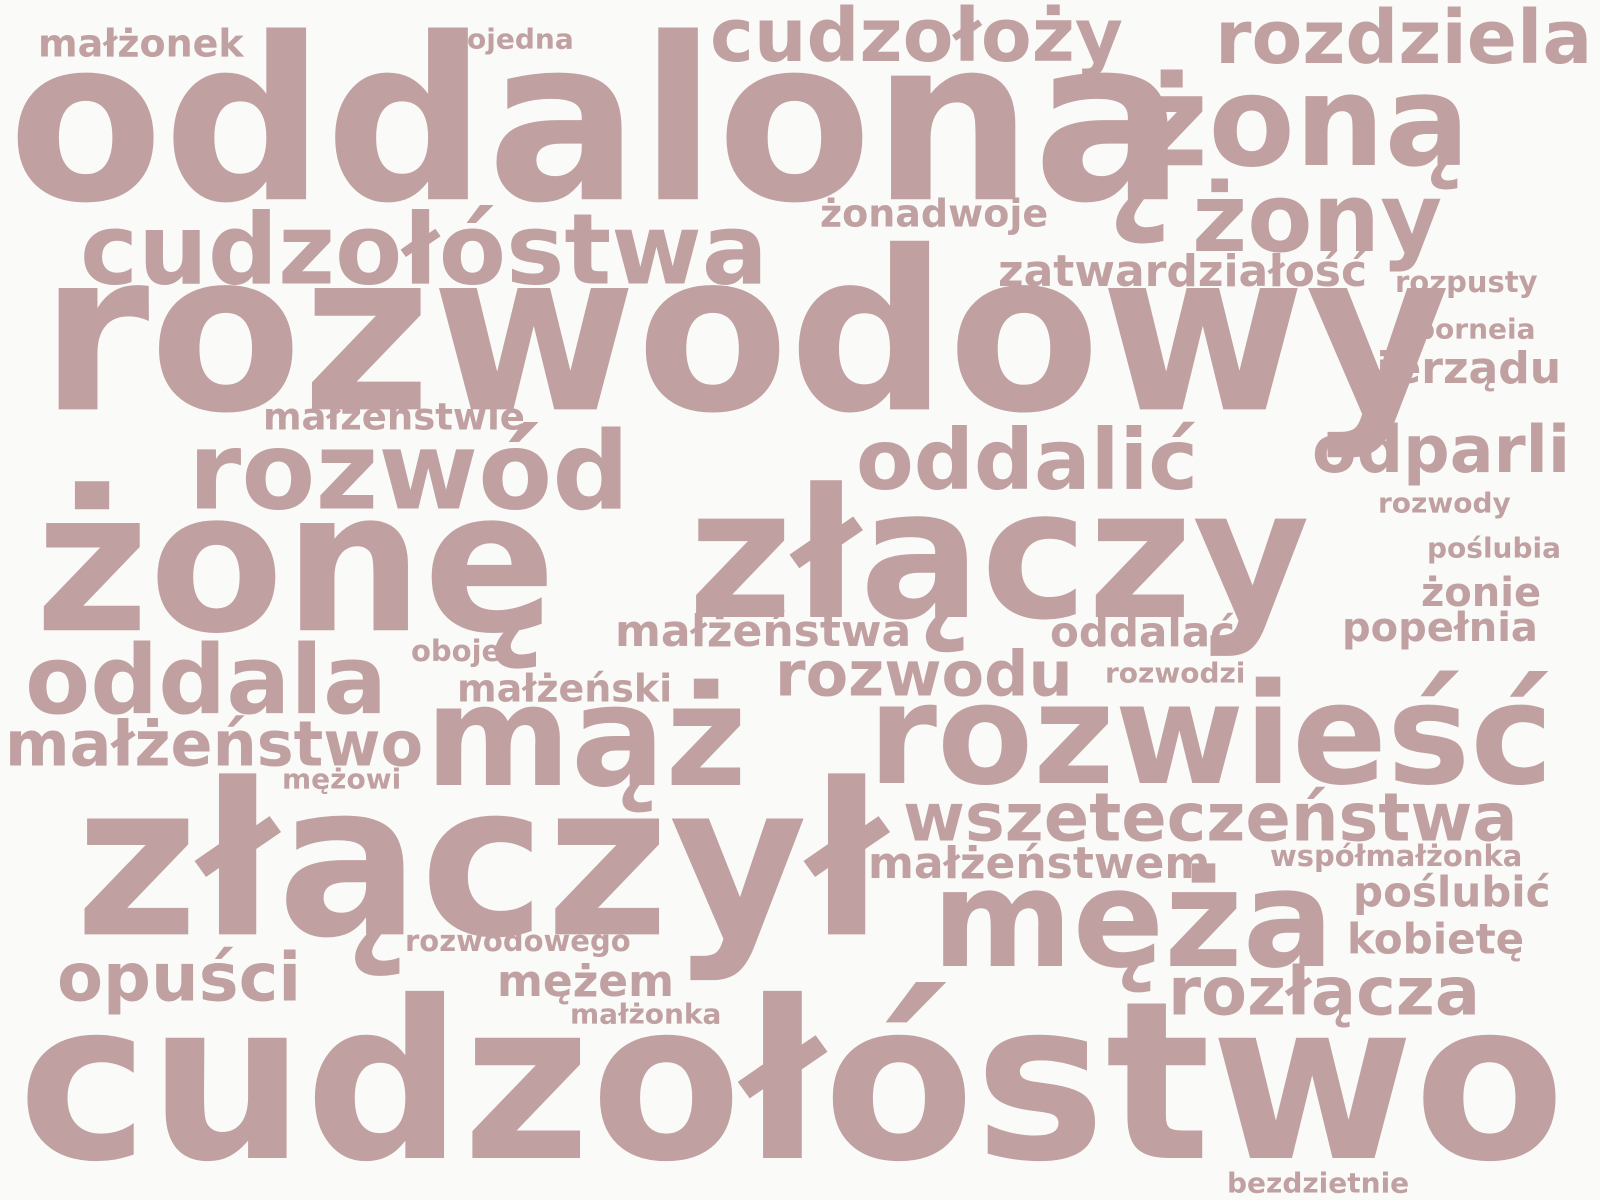 This screenshot has height=1200, width=1600. I want to click on word-rozwodowego: rozwodowego, so click(518, 940).